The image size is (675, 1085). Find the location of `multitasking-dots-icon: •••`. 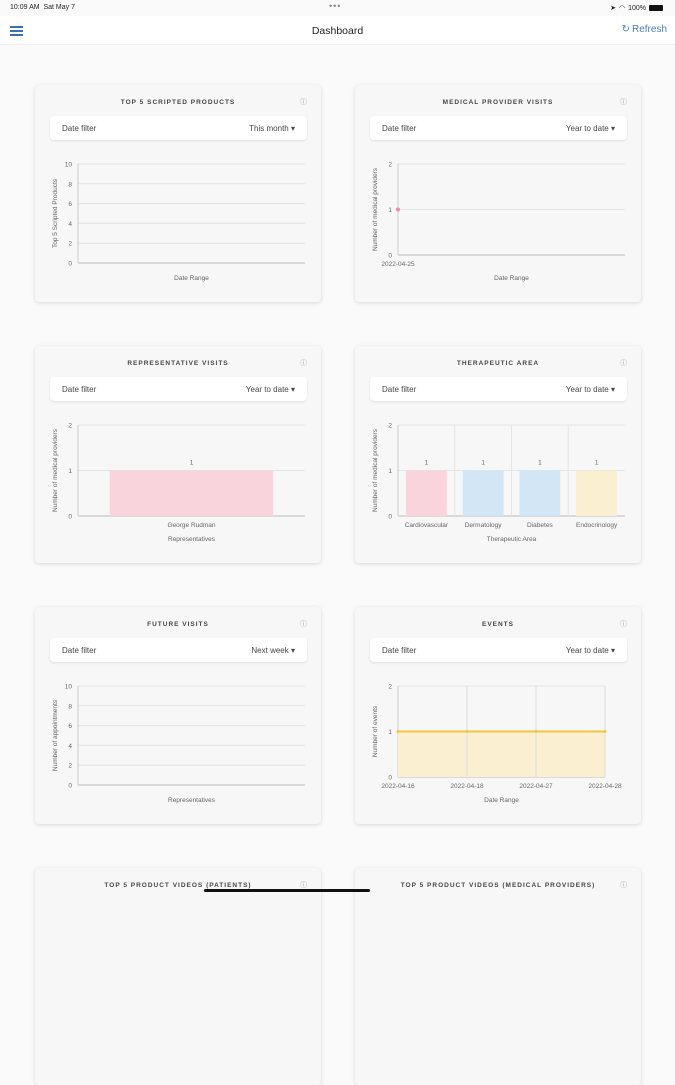

multitasking-dots-icon: ••• is located at coordinates (335, 6).